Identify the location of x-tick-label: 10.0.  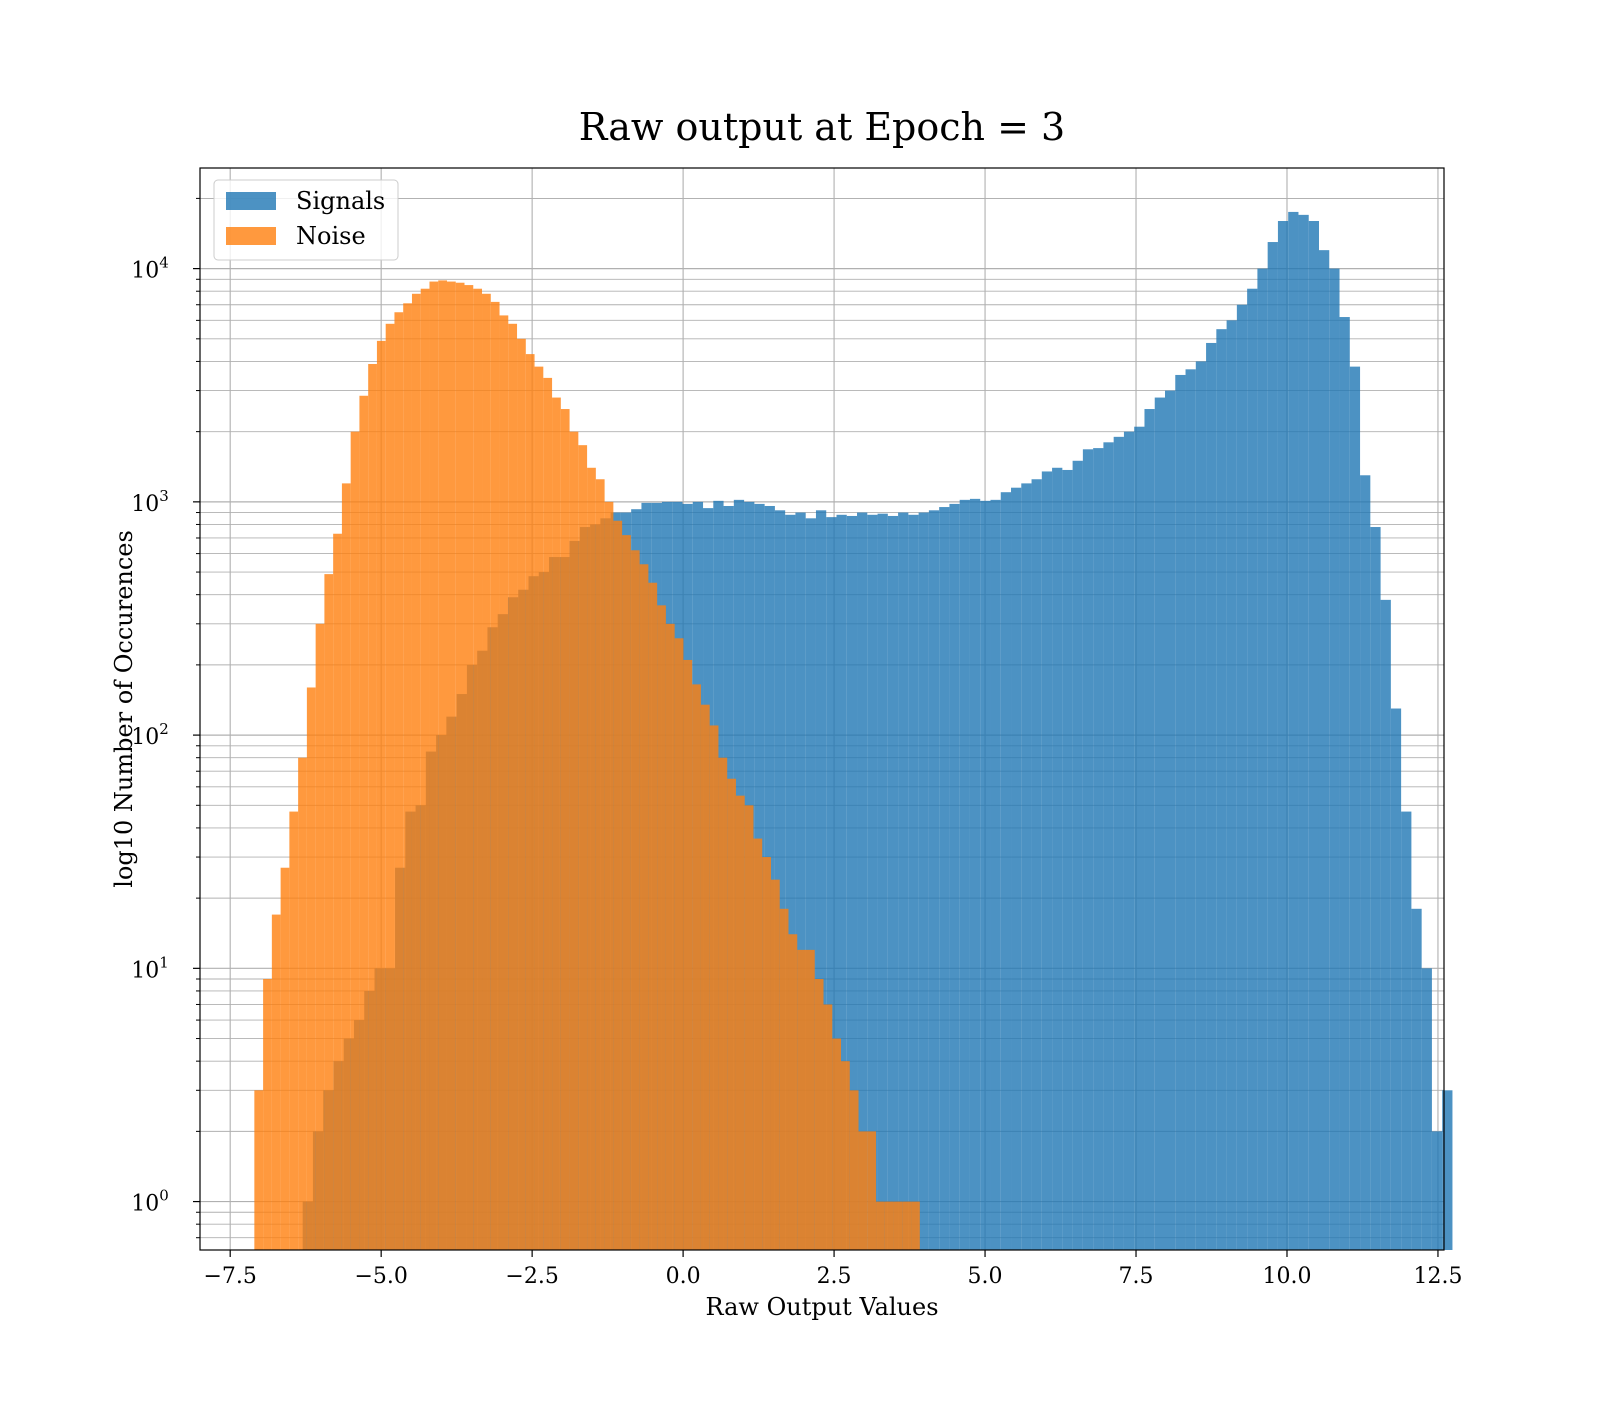
(1286, 1276).